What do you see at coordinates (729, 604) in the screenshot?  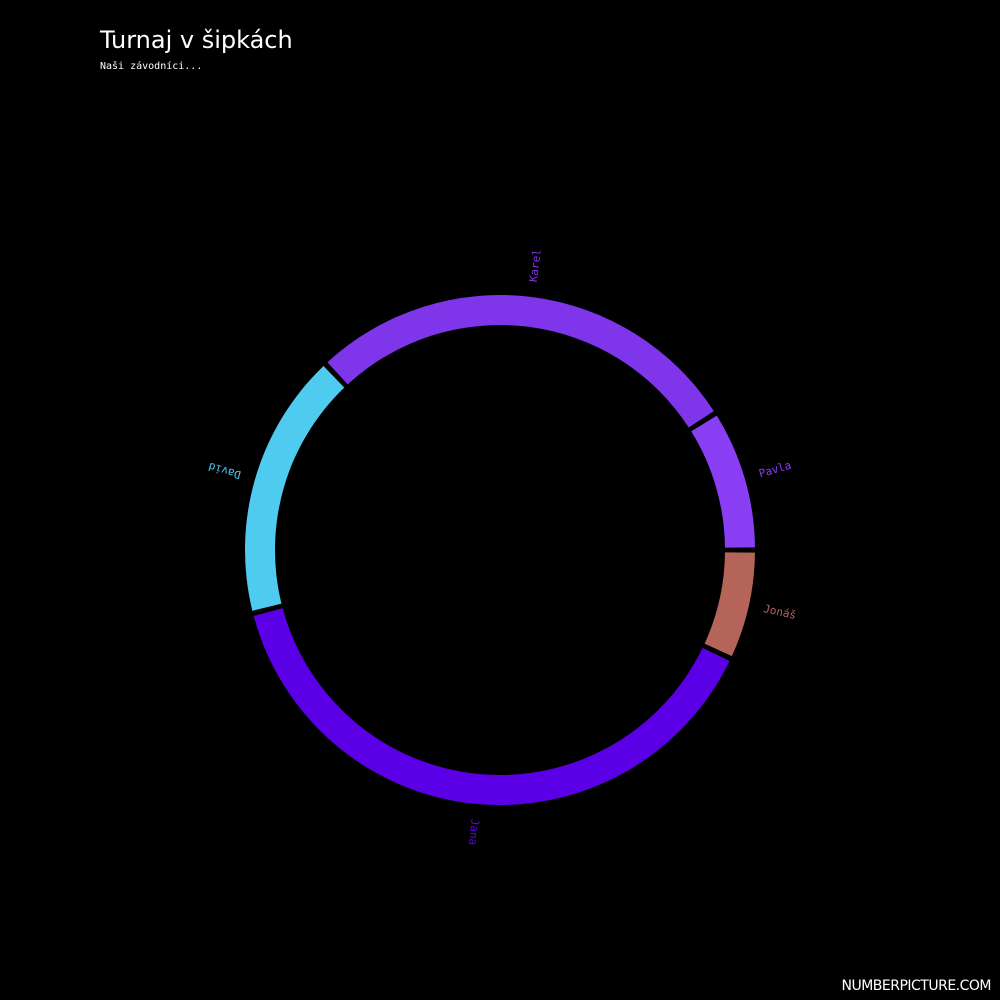 I see `donut-segment-jonáš` at bounding box center [729, 604].